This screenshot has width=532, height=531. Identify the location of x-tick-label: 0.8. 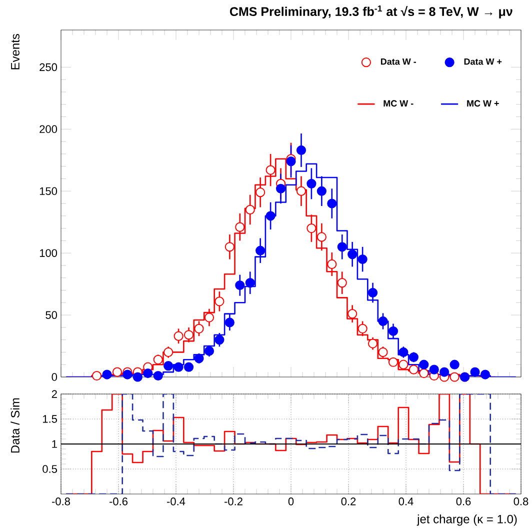
(521, 502).